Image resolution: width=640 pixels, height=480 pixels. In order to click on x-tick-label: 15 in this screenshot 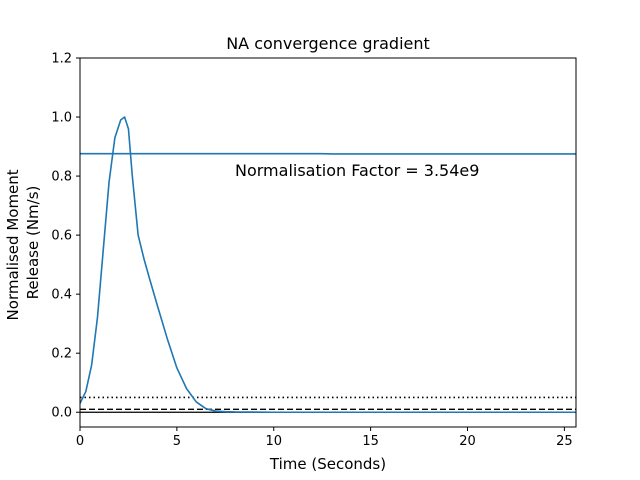, I will do `click(370, 441)`.